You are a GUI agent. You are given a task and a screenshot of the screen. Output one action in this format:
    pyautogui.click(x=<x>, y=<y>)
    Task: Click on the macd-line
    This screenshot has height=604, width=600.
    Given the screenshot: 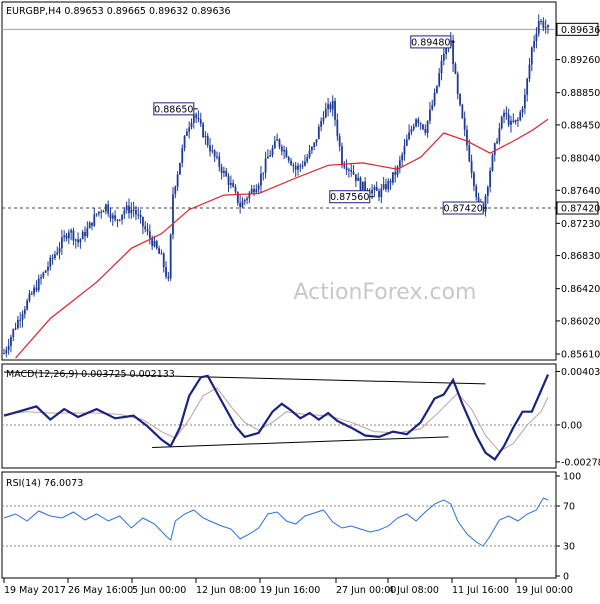 What is the action you would take?
    pyautogui.click(x=276, y=417)
    